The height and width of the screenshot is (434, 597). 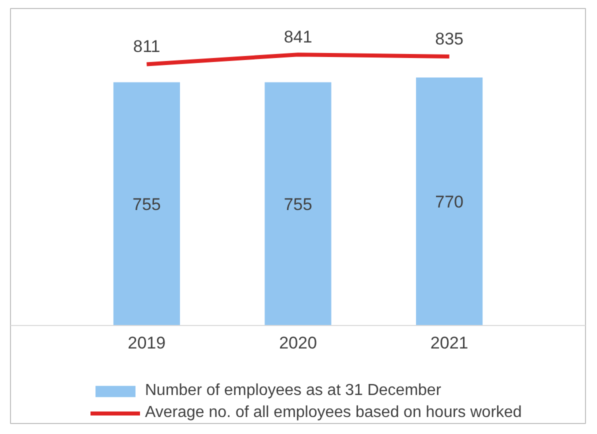 I want to click on x-tick-label: 2021, so click(x=449, y=343).